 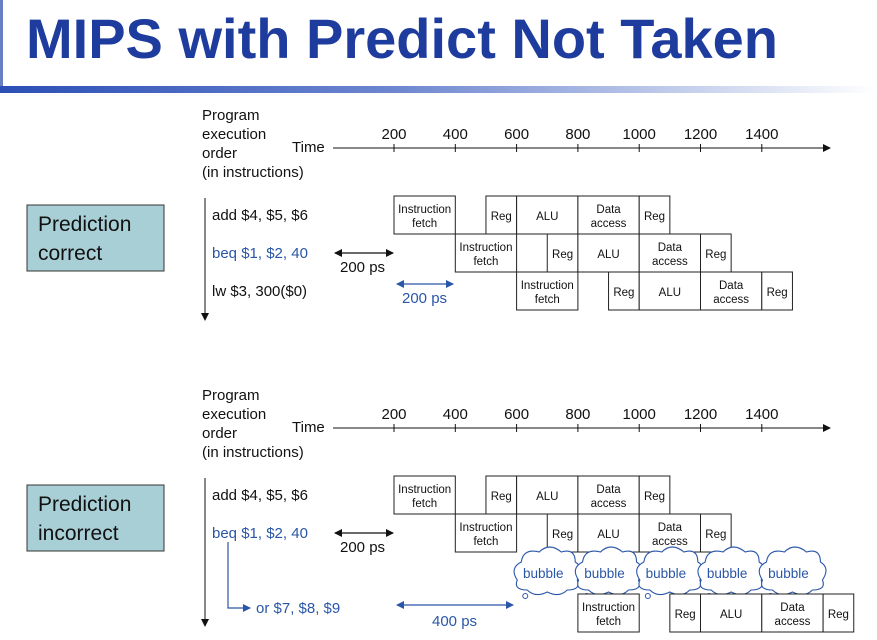 I want to click on top-pipe-add-reg-write: Reg, so click(x=654, y=215).